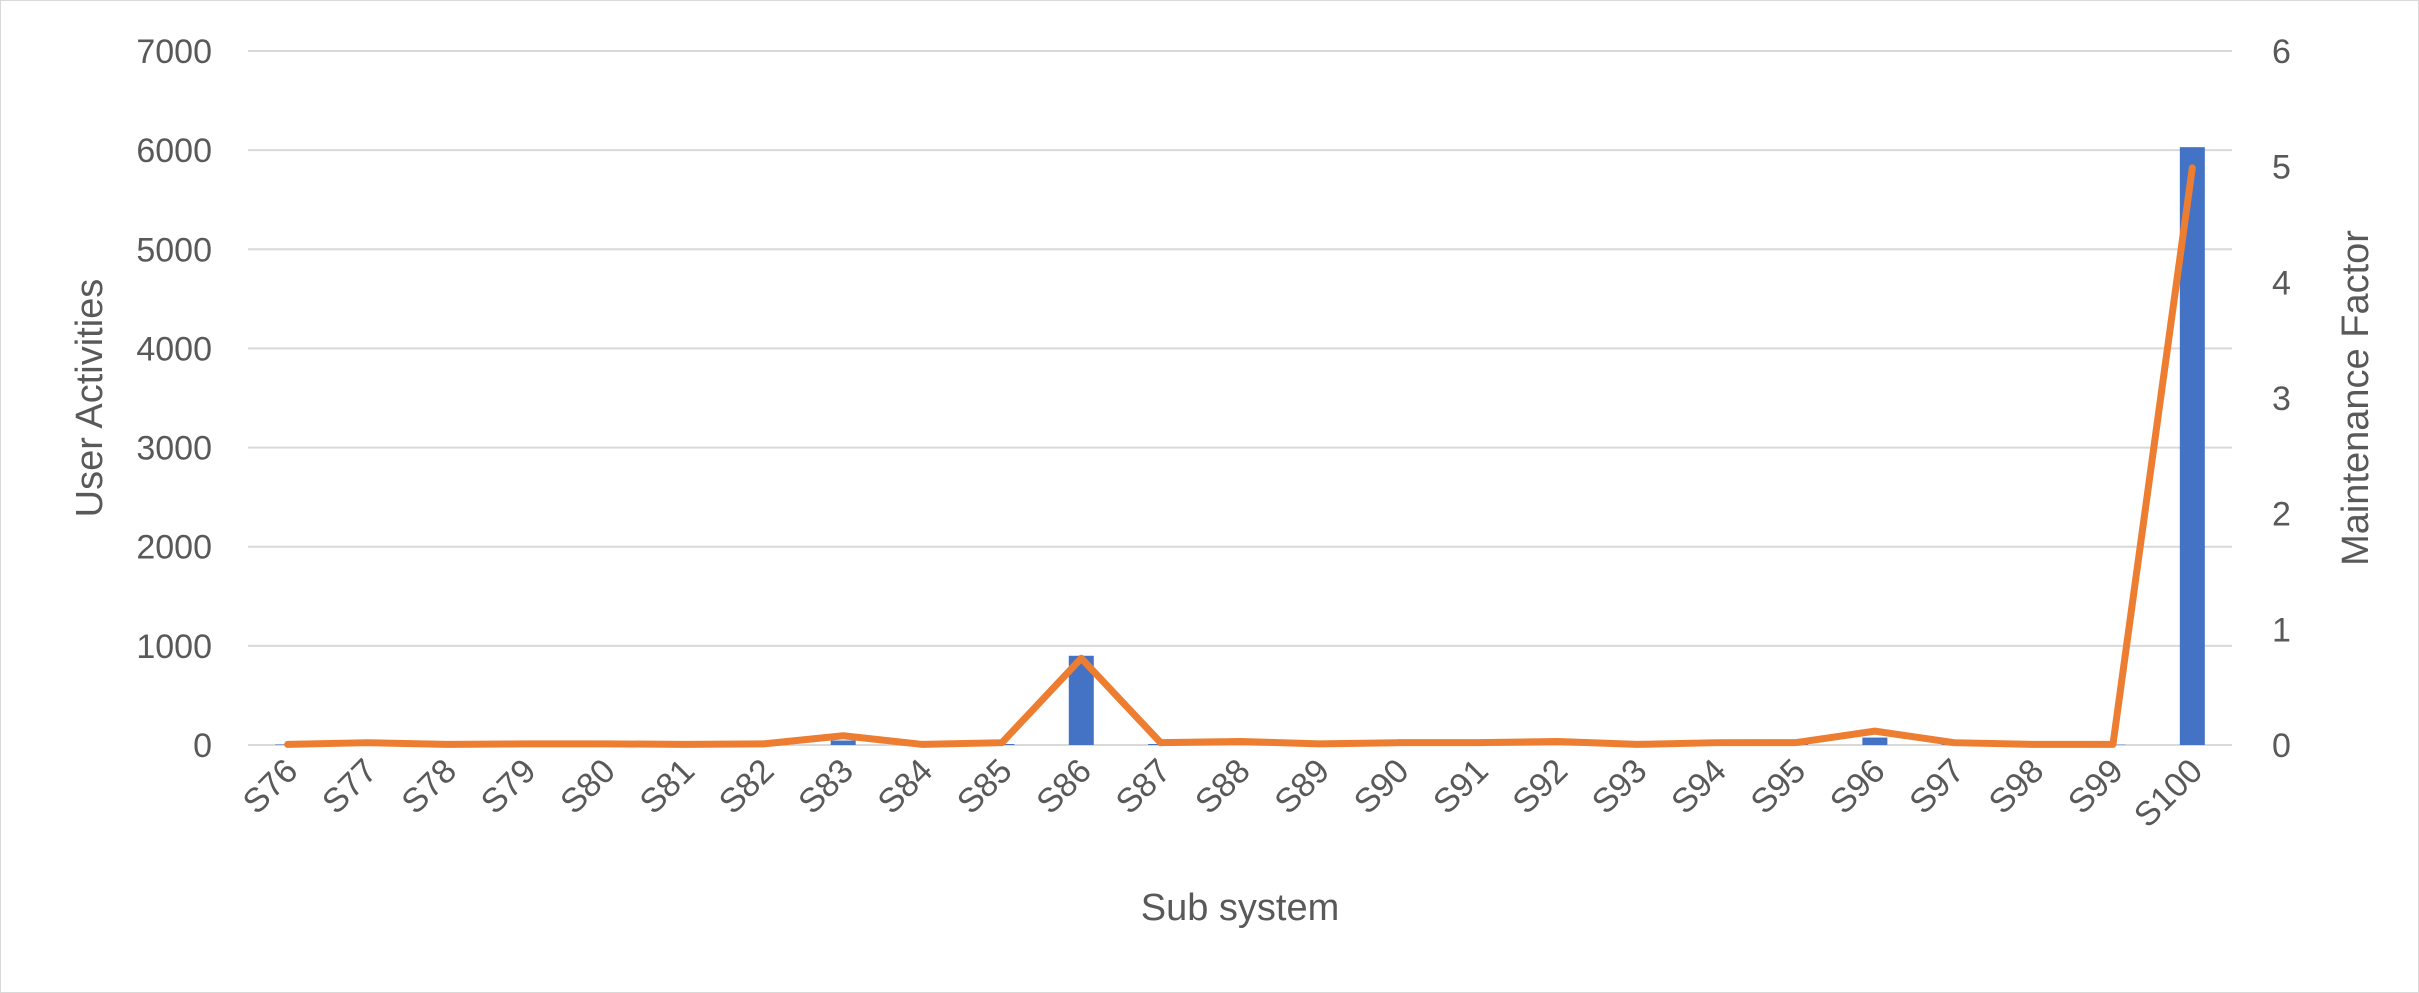  What do you see at coordinates (174, 548) in the screenshot?
I see `y-tick-label: 2000` at bounding box center [174, 548].